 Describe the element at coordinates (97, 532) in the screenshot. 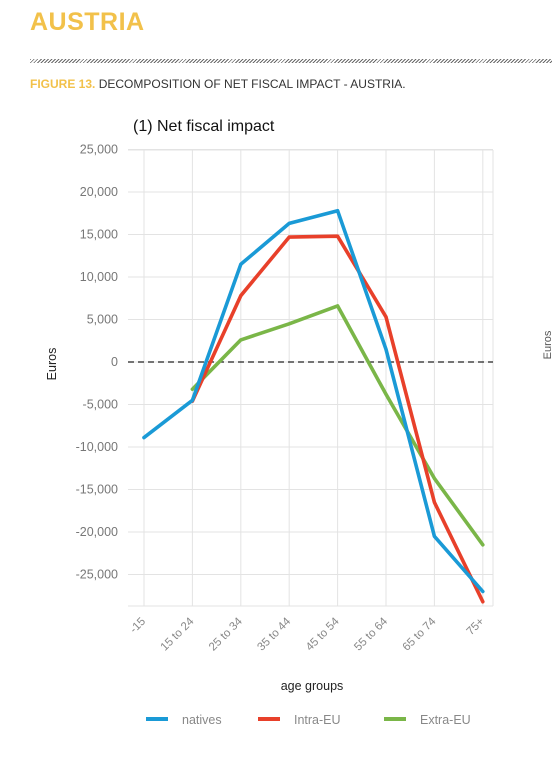

I see `y-tick-label: -20,000` at that location.